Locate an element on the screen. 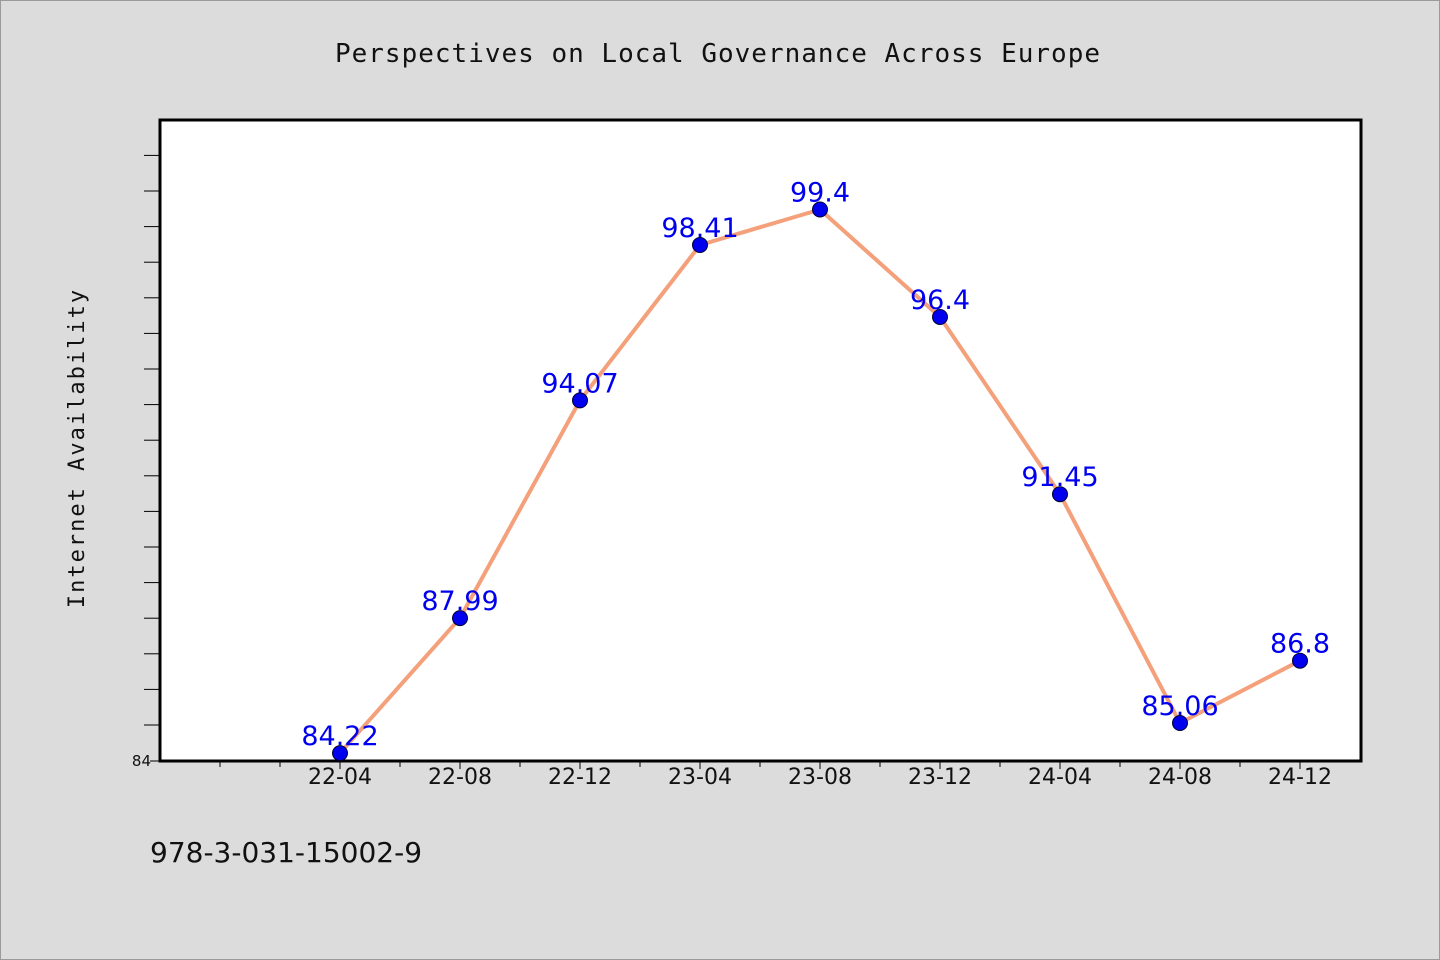  x-tick-label: 22-08 is located at coordinates (460, 777).